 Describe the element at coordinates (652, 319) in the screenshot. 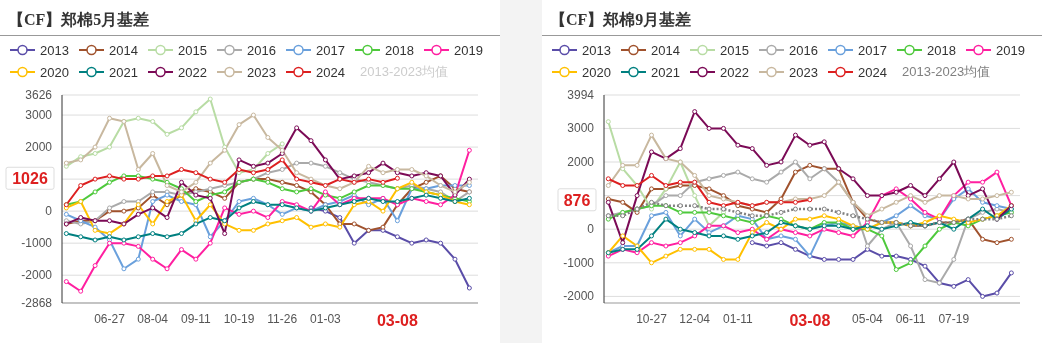

I see `x-tick-label: 10-27` at that location.